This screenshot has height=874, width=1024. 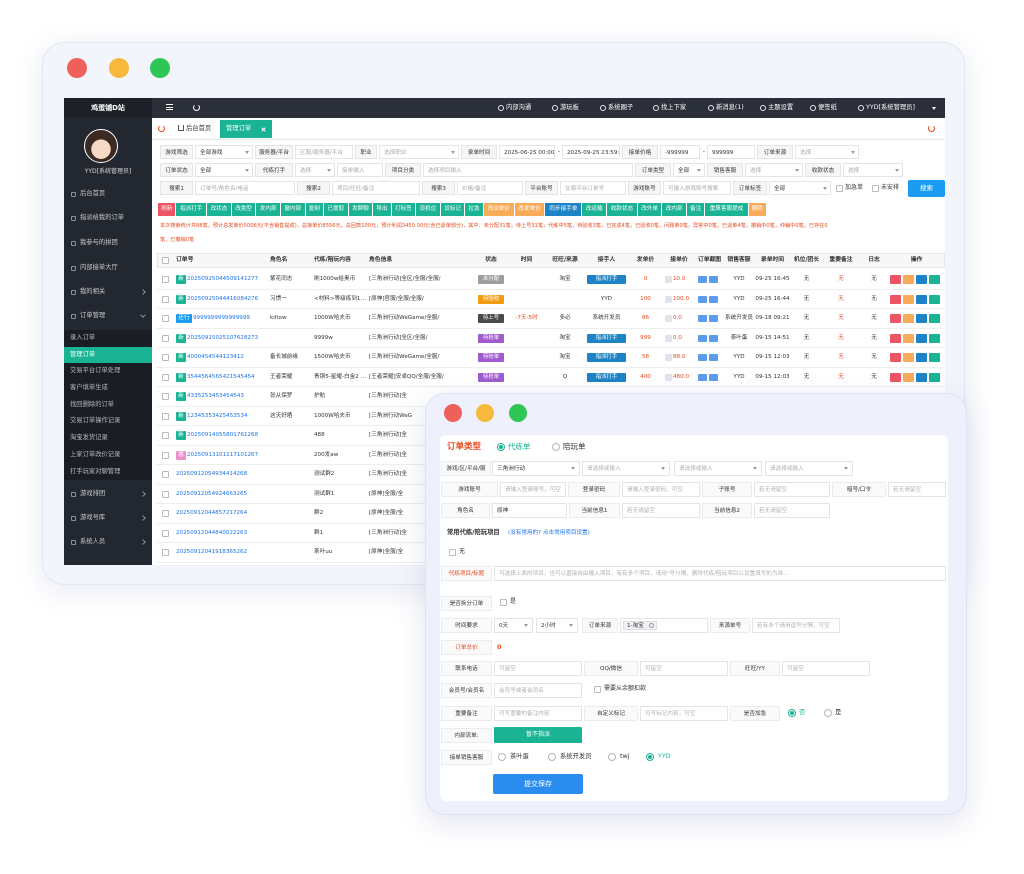 I want to click on form-input: 可写重要的备注内容, so click(x=538, y=713).